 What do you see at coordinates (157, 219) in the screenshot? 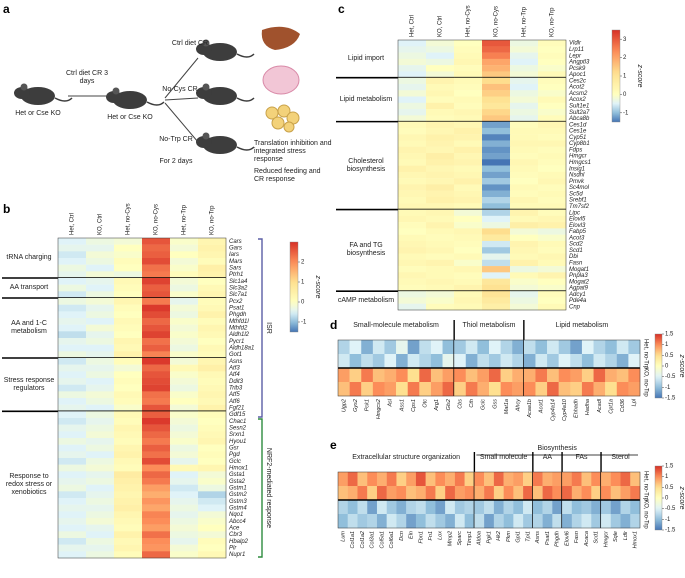
I see `column-label: KO, no-Cys` at bounding box center [157, 219].